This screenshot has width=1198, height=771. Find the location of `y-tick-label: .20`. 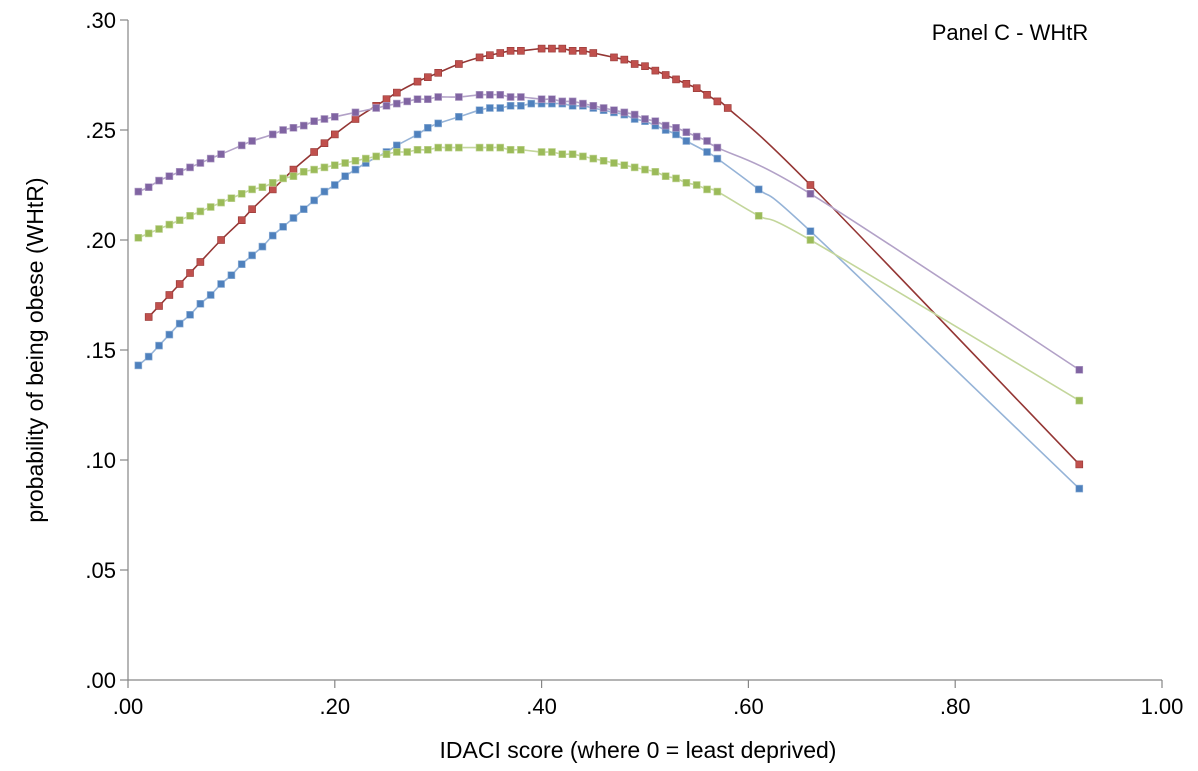

y-tick-label: .20 is located at coordinates (100, 240).